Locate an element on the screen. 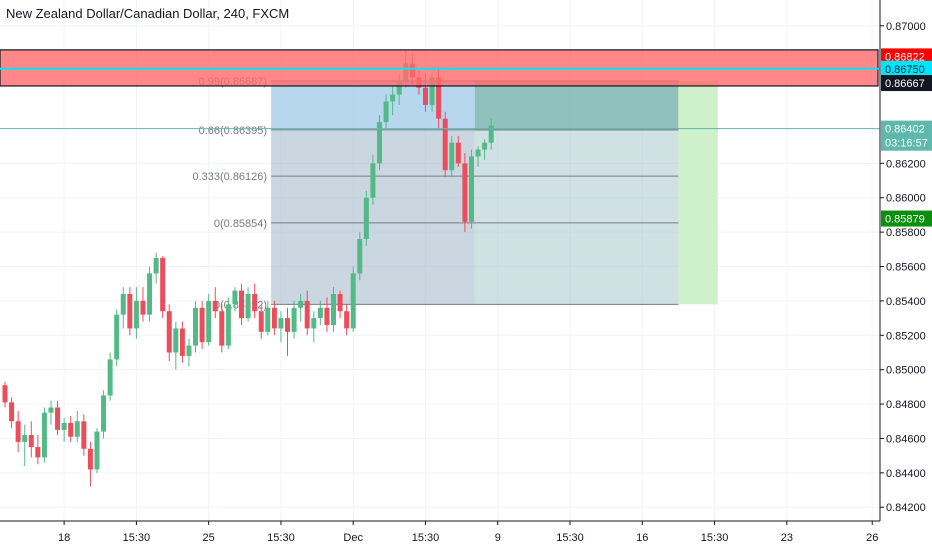 Image resolution: width=932 pixels, height=550 pixels. price-label-text: 0.86822 is located at coordinates (905, 57).